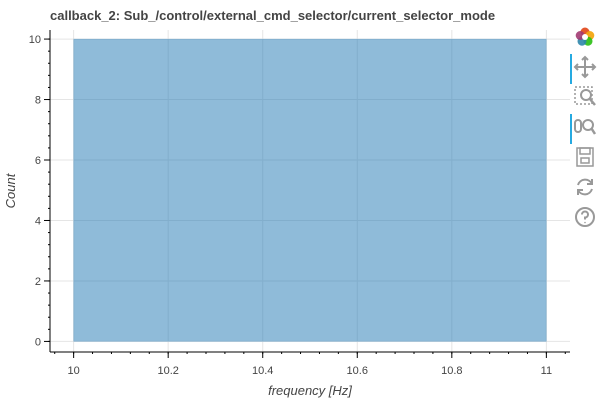  What do you see at coordinates (262, 371) in the screenshot?
I see `x-tick-label: 10.4` at bounding box center [262, 371].